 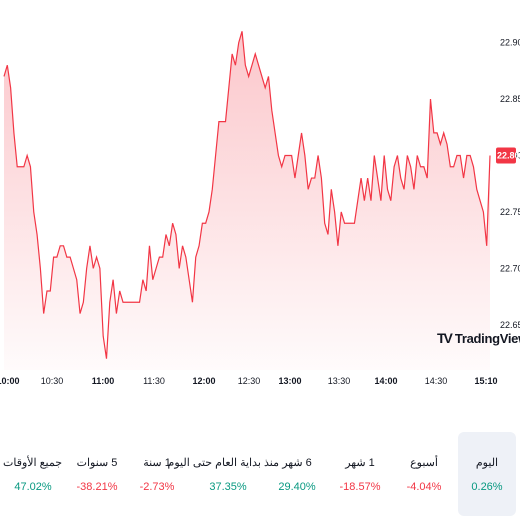 What do you see at coordinates (32, 463) in the screenshot?
I see `period-label: جميع الأوقات` at bounding box center [32, 463].